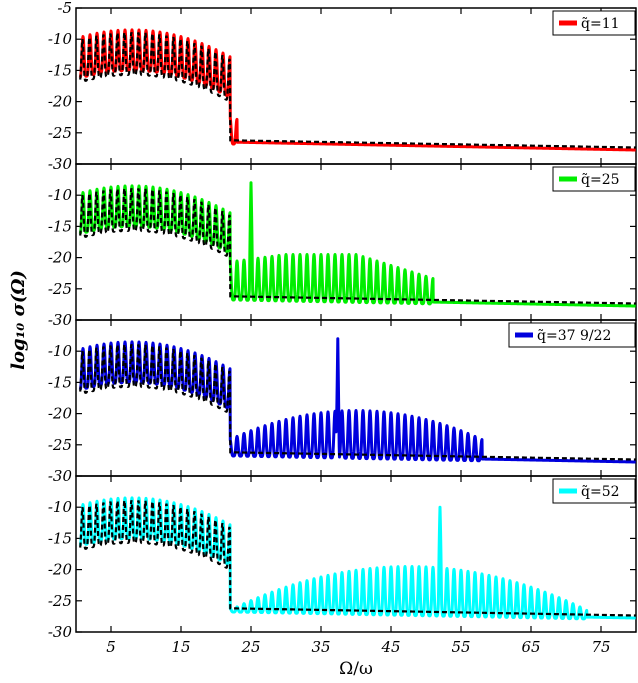 The image size is (638, 683). I want to click on legend-label: q̃=52, so click(600, 492).